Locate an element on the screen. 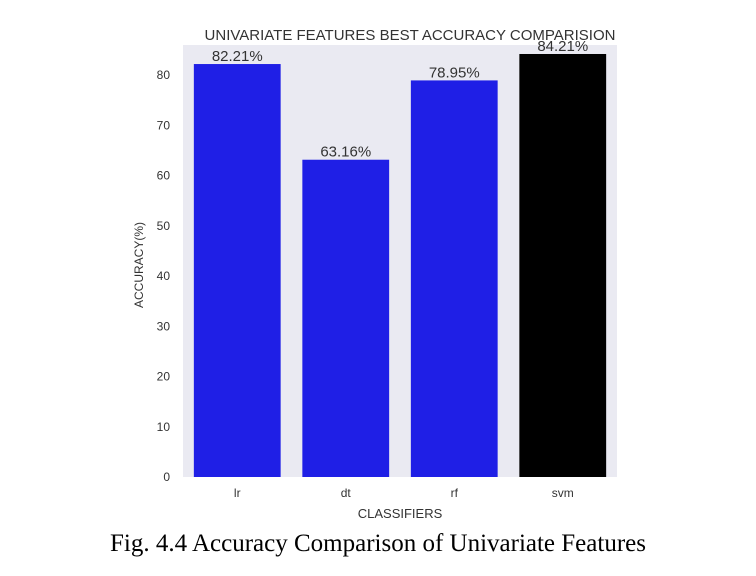 The image size is (756, 576). y-tick-label: 40 is located at coordinates (164, 276).